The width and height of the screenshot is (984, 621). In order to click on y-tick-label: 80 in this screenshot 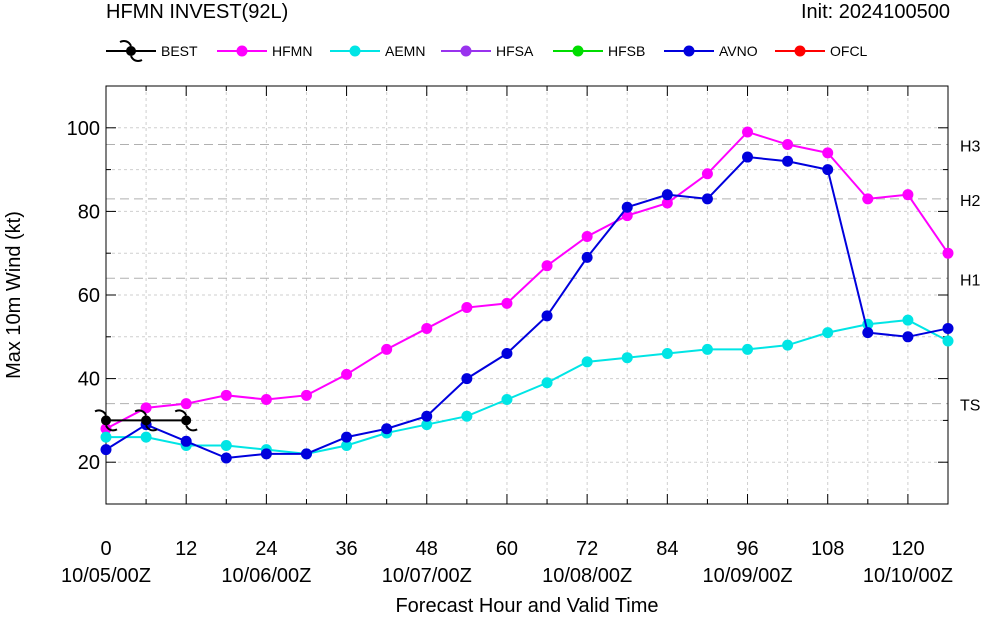, I will do `click(89, 212)`.